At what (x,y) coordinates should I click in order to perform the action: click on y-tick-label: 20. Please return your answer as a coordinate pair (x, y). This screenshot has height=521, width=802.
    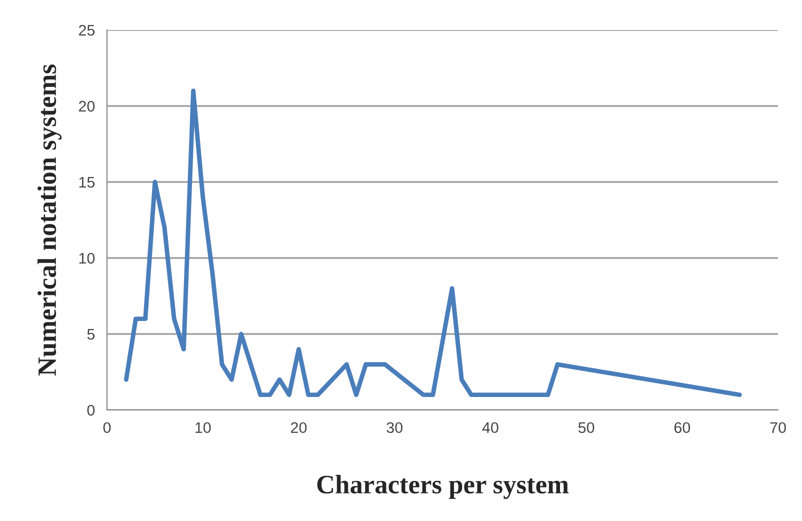
    Looking at the image, I should click on (86, 106).